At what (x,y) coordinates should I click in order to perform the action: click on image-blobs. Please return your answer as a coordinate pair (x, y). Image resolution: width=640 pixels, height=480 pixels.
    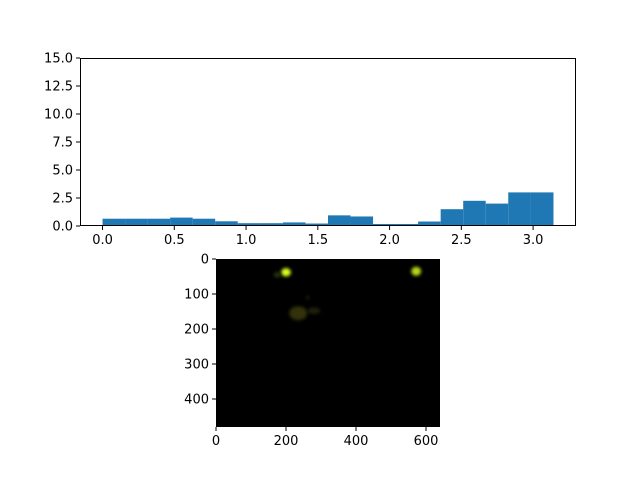
    Looking at the image, I should click on (347, 293).